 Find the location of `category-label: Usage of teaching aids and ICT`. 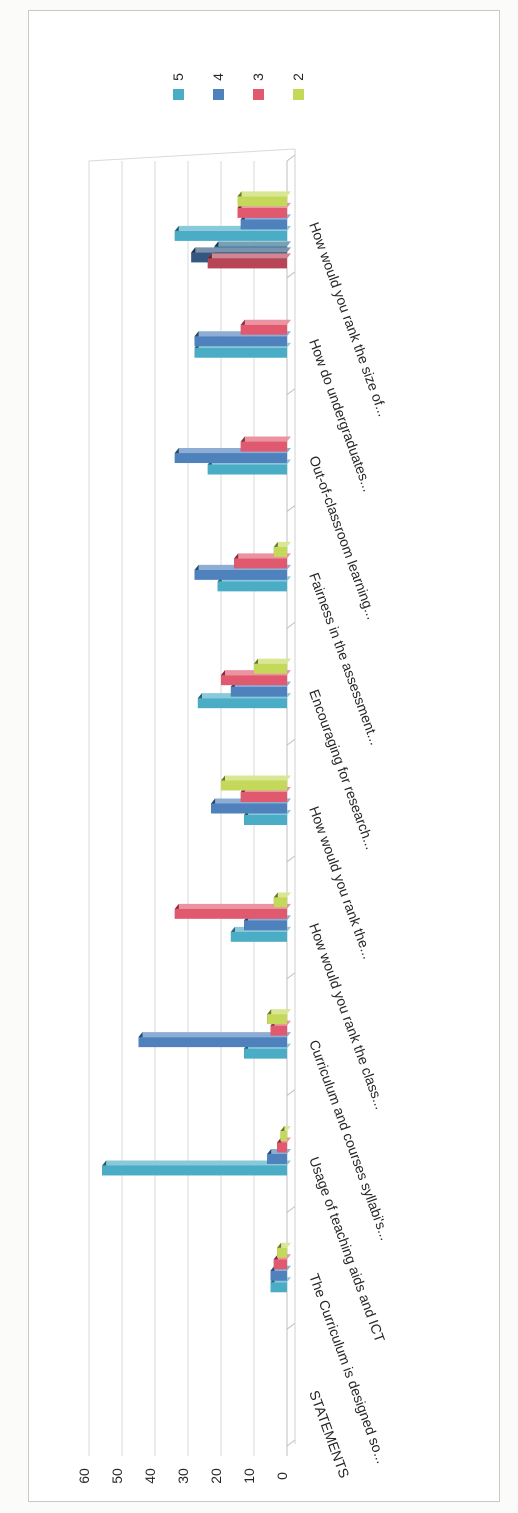

category-label: Usage of teaching aids and ICT is located at coordinates (347, 1250).